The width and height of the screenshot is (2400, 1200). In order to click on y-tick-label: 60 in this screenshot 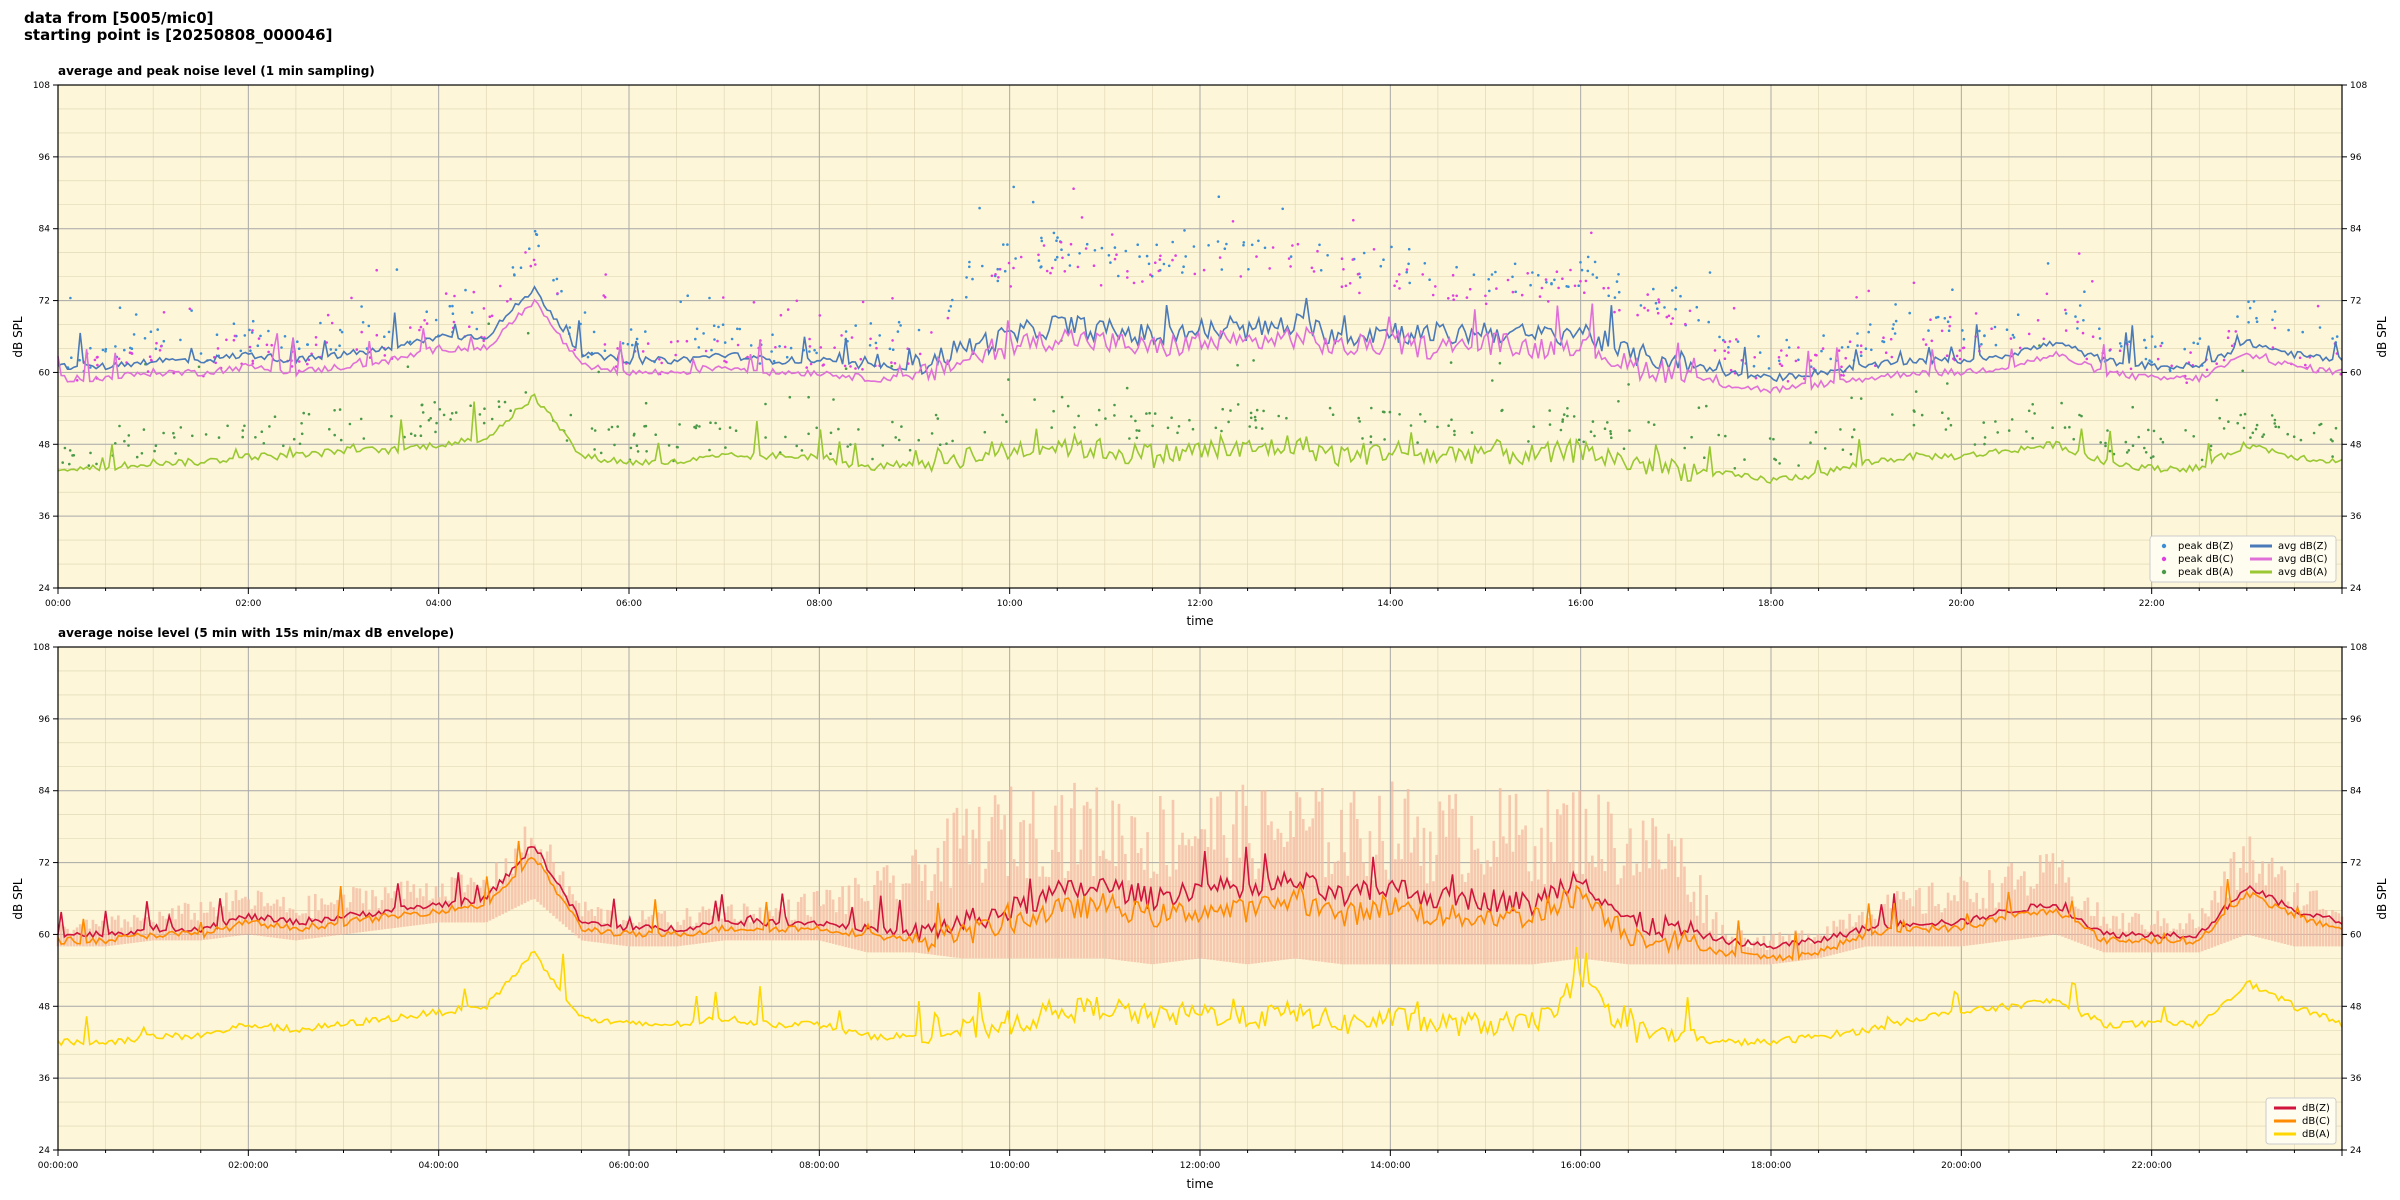, I will do `click(45, 935)`.